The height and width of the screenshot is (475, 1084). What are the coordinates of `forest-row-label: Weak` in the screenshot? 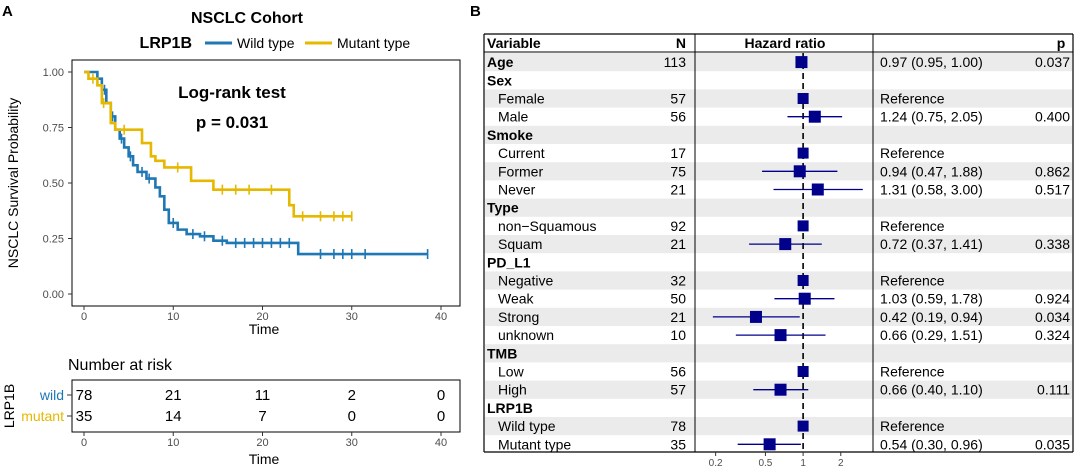 It's located at (516, 299).